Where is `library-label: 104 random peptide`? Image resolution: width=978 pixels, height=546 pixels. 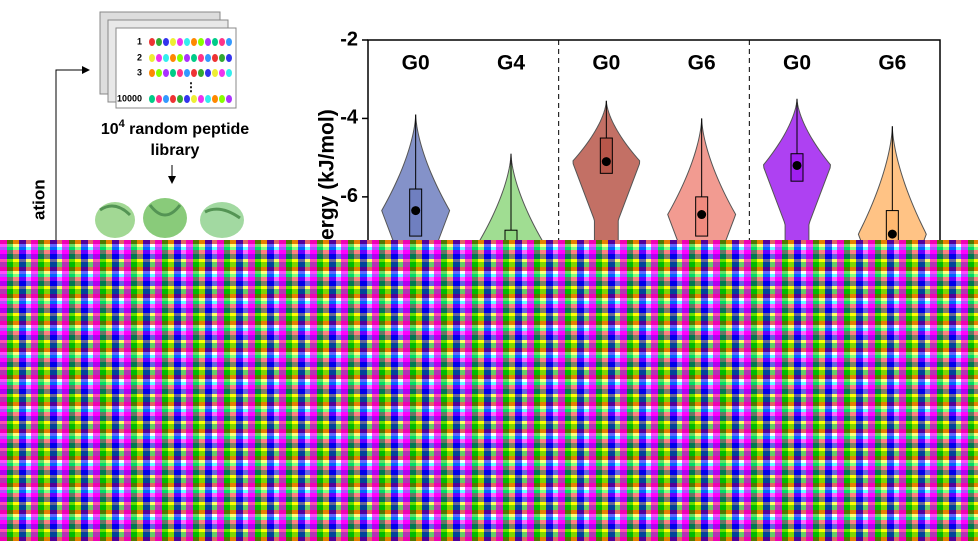 library-label: 104 random peptide is located at coordinates (175, 128).